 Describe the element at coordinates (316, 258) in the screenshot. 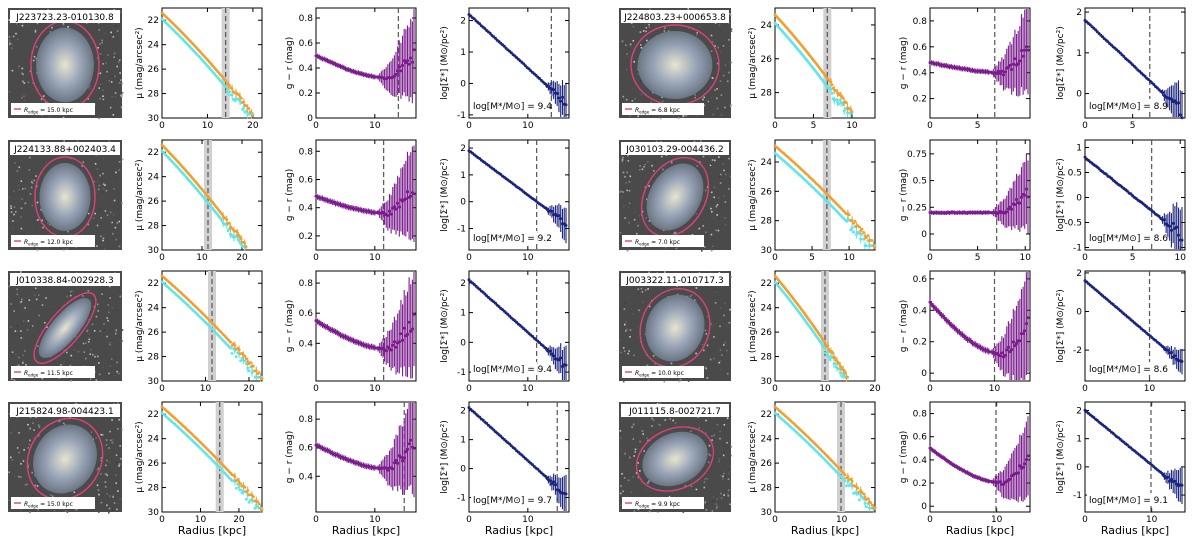

I see `color-xtick-label: 0` at that location.